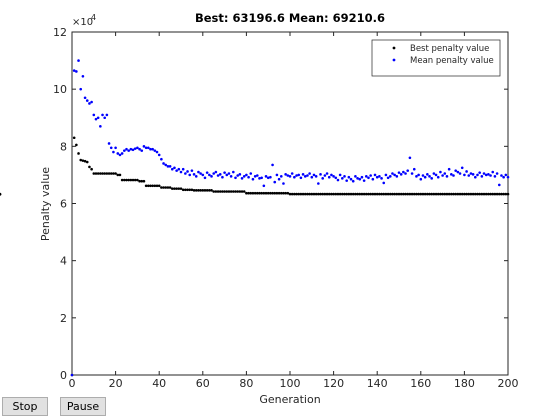  Describe the element at coordinates (45, 204) in the screenshot. I see `y-axis-label: Penalty value` at that location.